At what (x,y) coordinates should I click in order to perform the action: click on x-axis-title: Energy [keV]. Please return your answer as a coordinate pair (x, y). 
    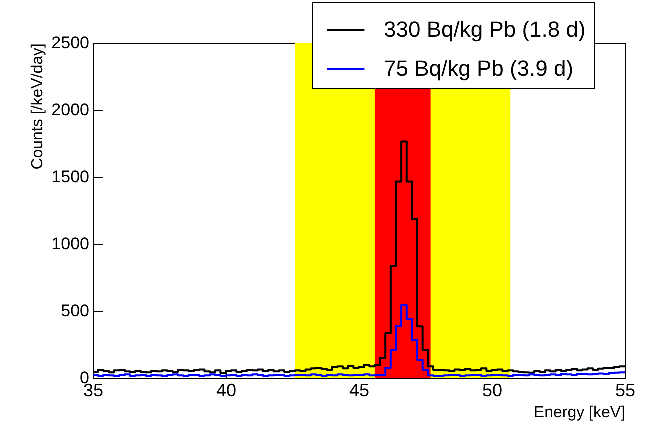
    Looking at the image, I should click on (580, 413).